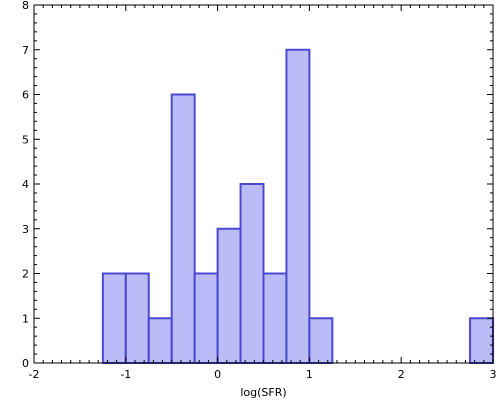  I want to click on y-tick-label: 1, so click(25, 318).